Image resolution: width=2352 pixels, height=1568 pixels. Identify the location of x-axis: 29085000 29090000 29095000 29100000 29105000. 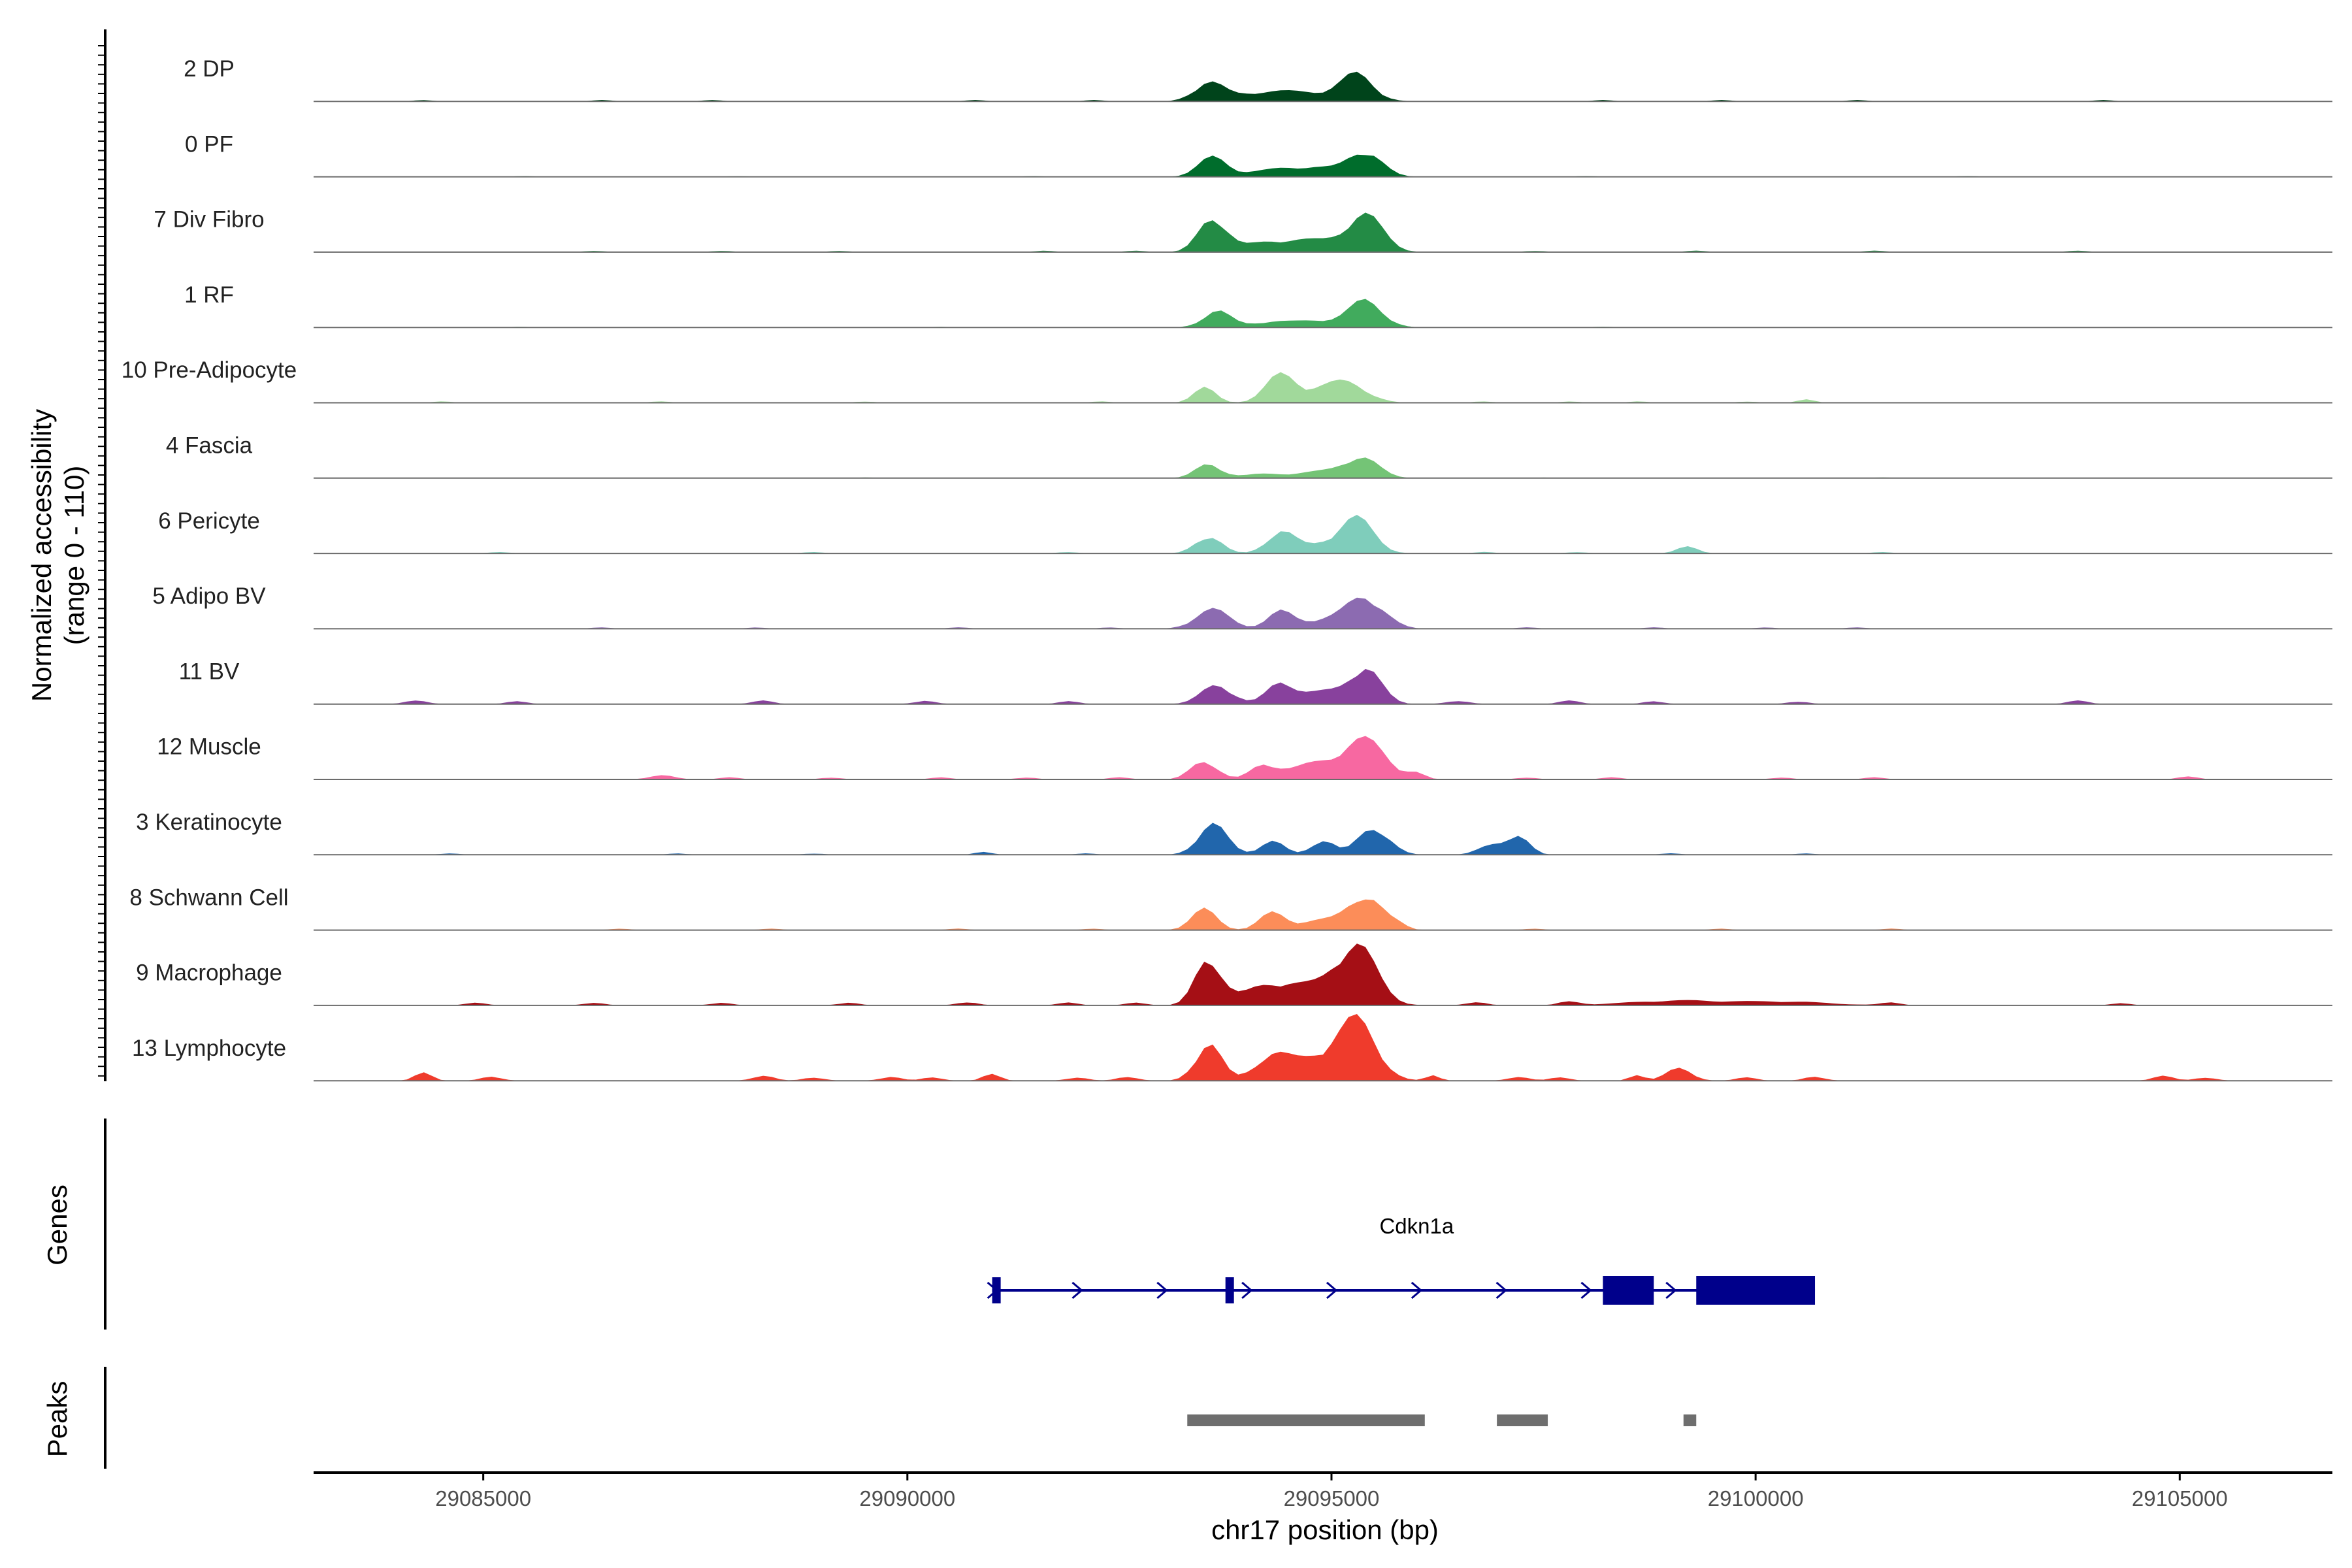
(1331, 1492).